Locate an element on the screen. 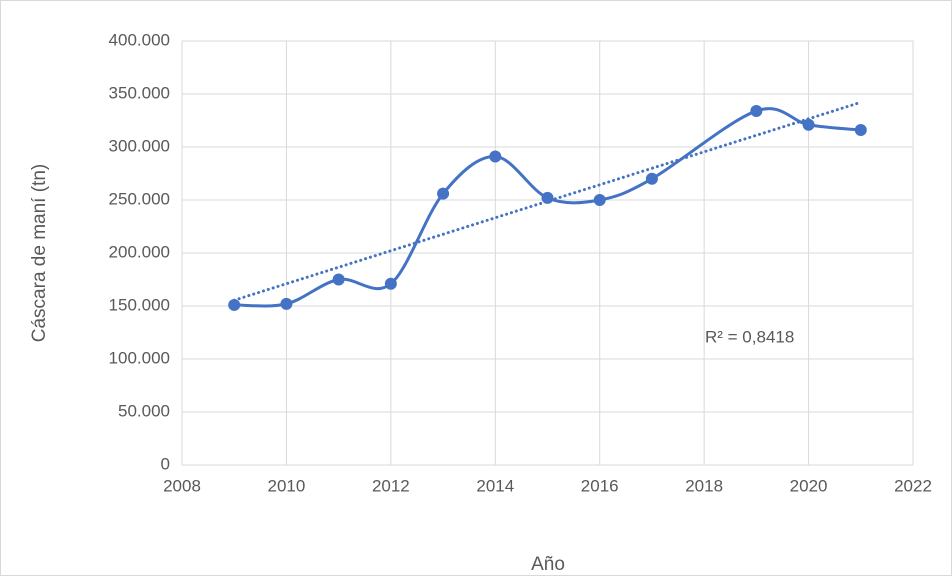  y-tick-label: 400.000 is located at coordinates (139, 39).